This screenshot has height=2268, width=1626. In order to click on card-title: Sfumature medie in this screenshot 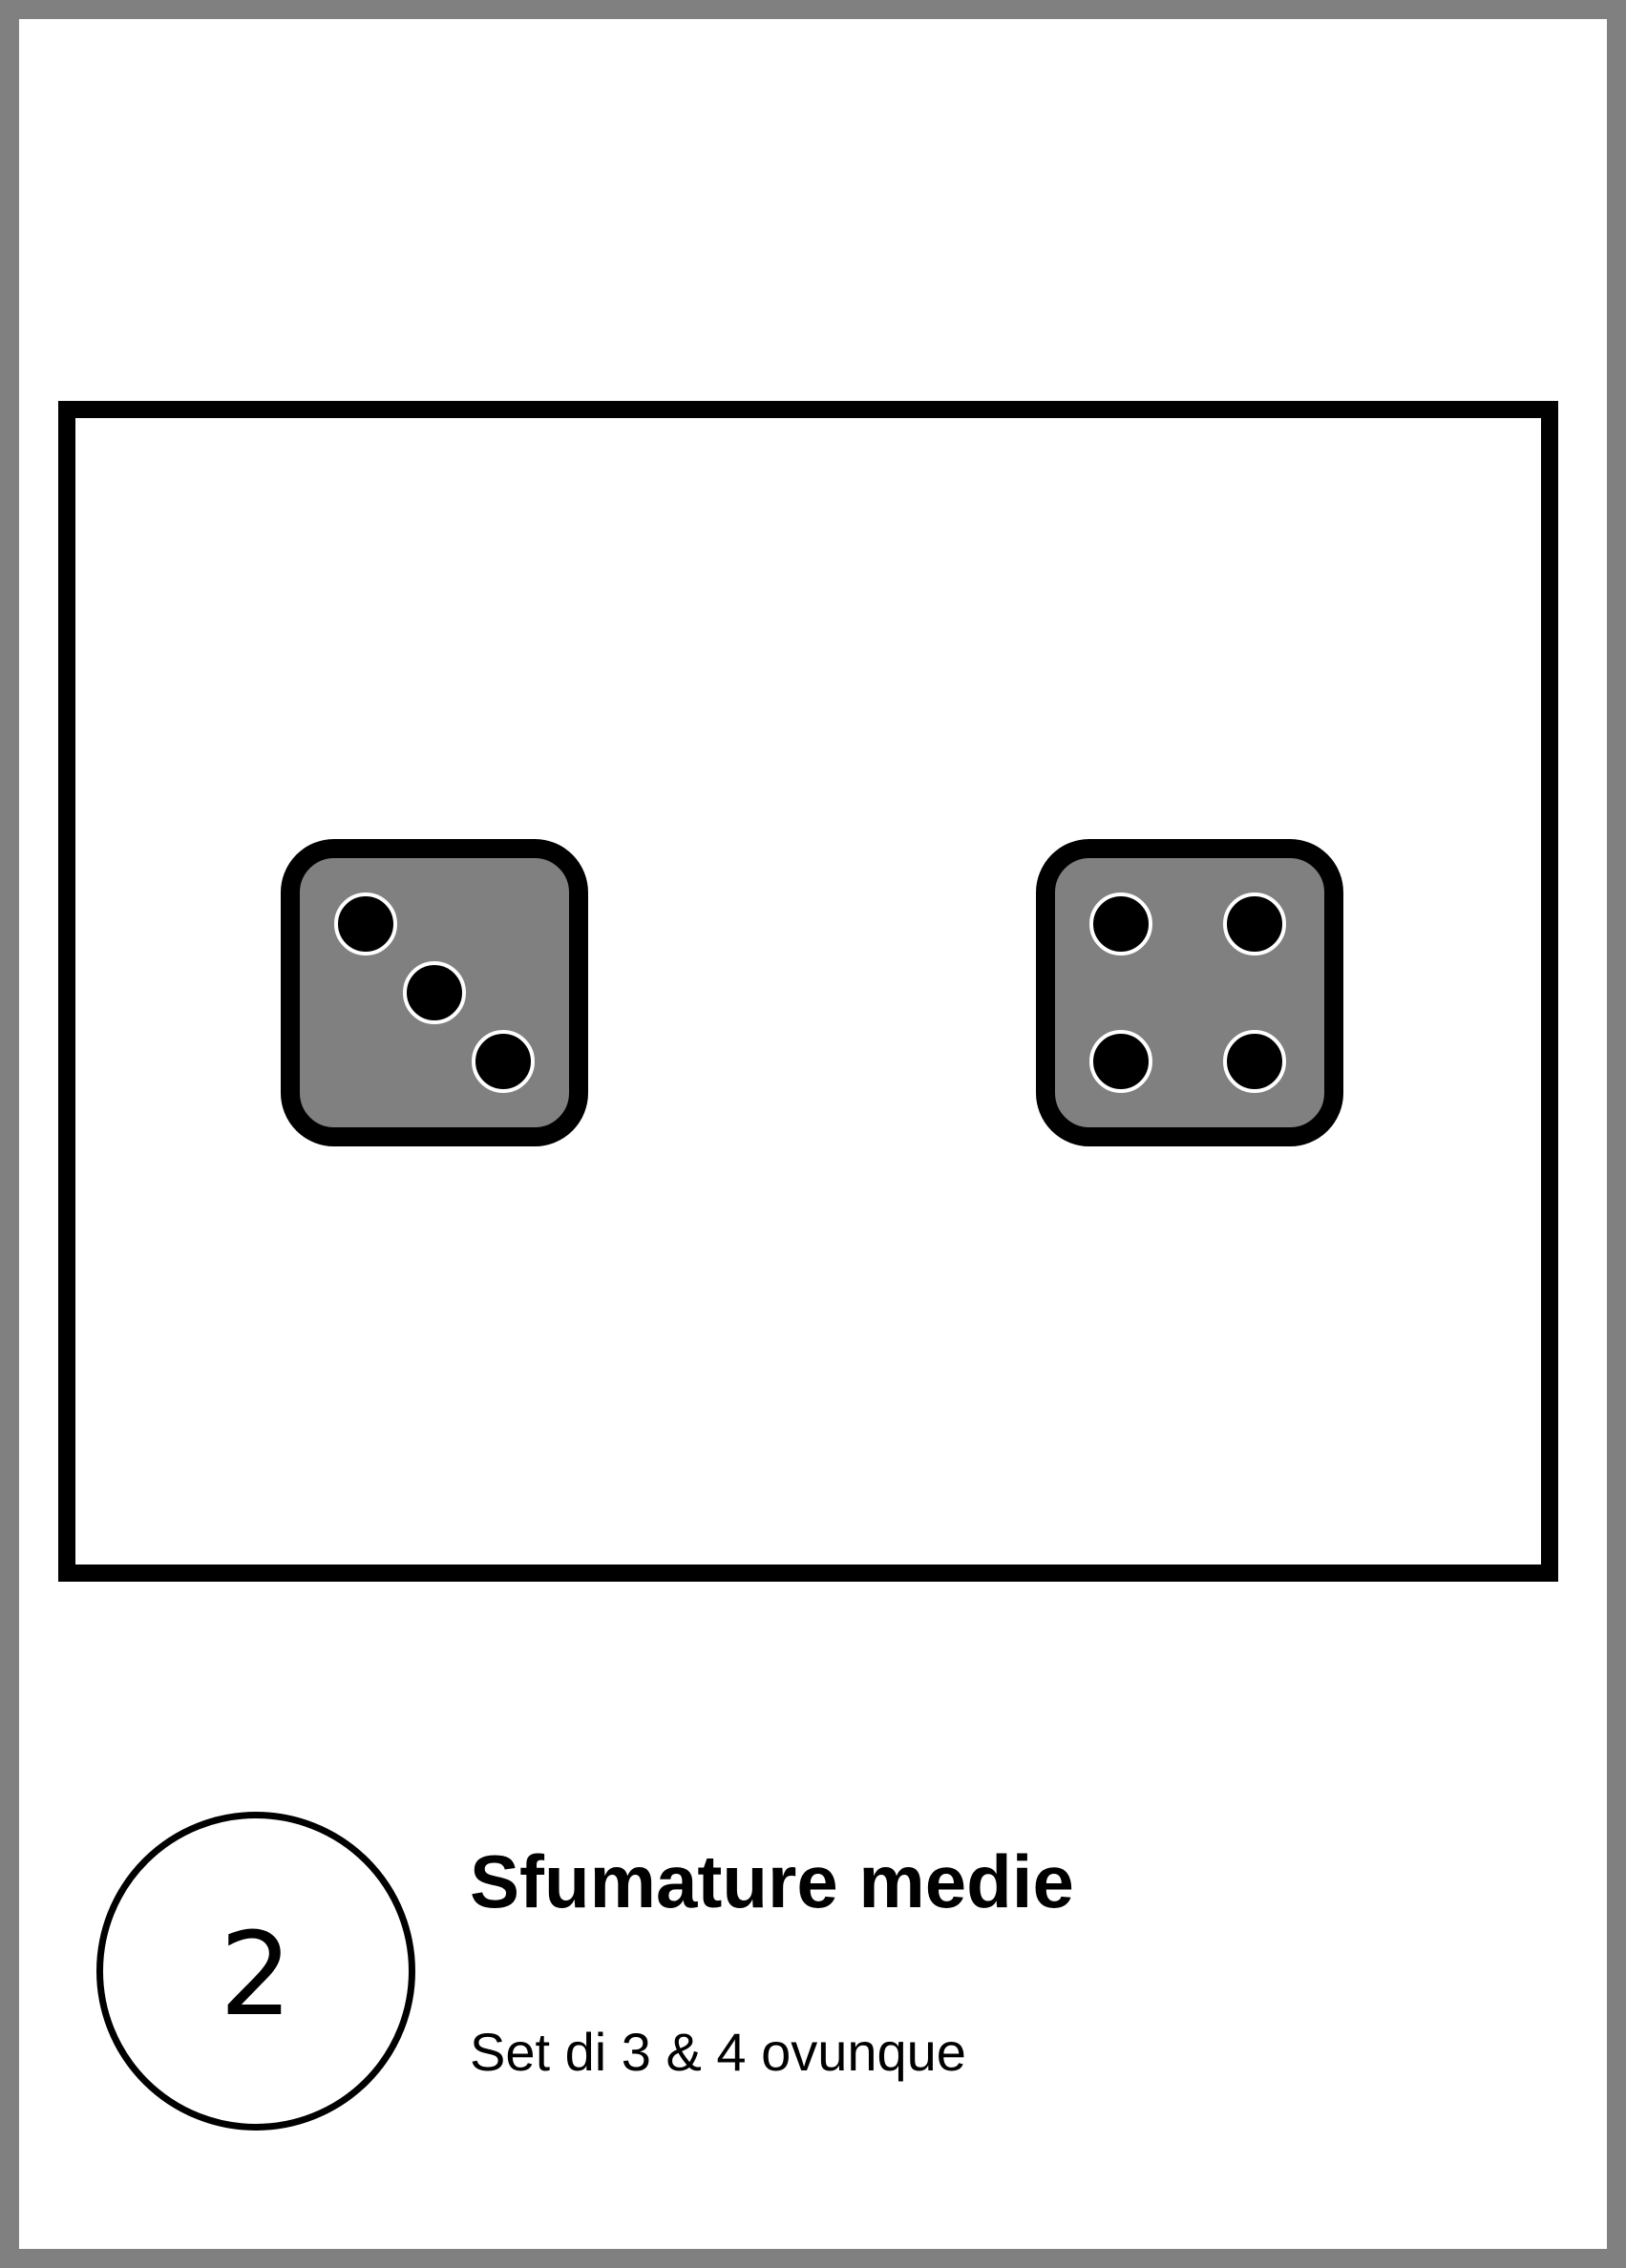, I will do `click(772, 1881)`.